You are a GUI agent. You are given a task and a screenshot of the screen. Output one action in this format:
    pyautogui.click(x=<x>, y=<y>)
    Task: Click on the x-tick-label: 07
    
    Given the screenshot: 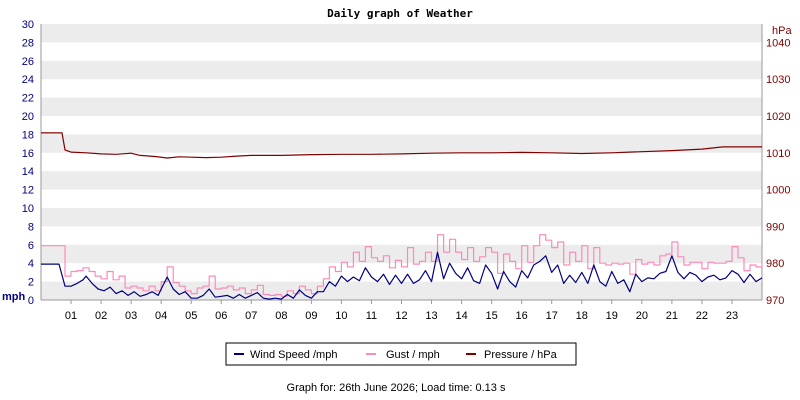 What is the action you would take?
    pyautogui.click(x=251, y=316)
    